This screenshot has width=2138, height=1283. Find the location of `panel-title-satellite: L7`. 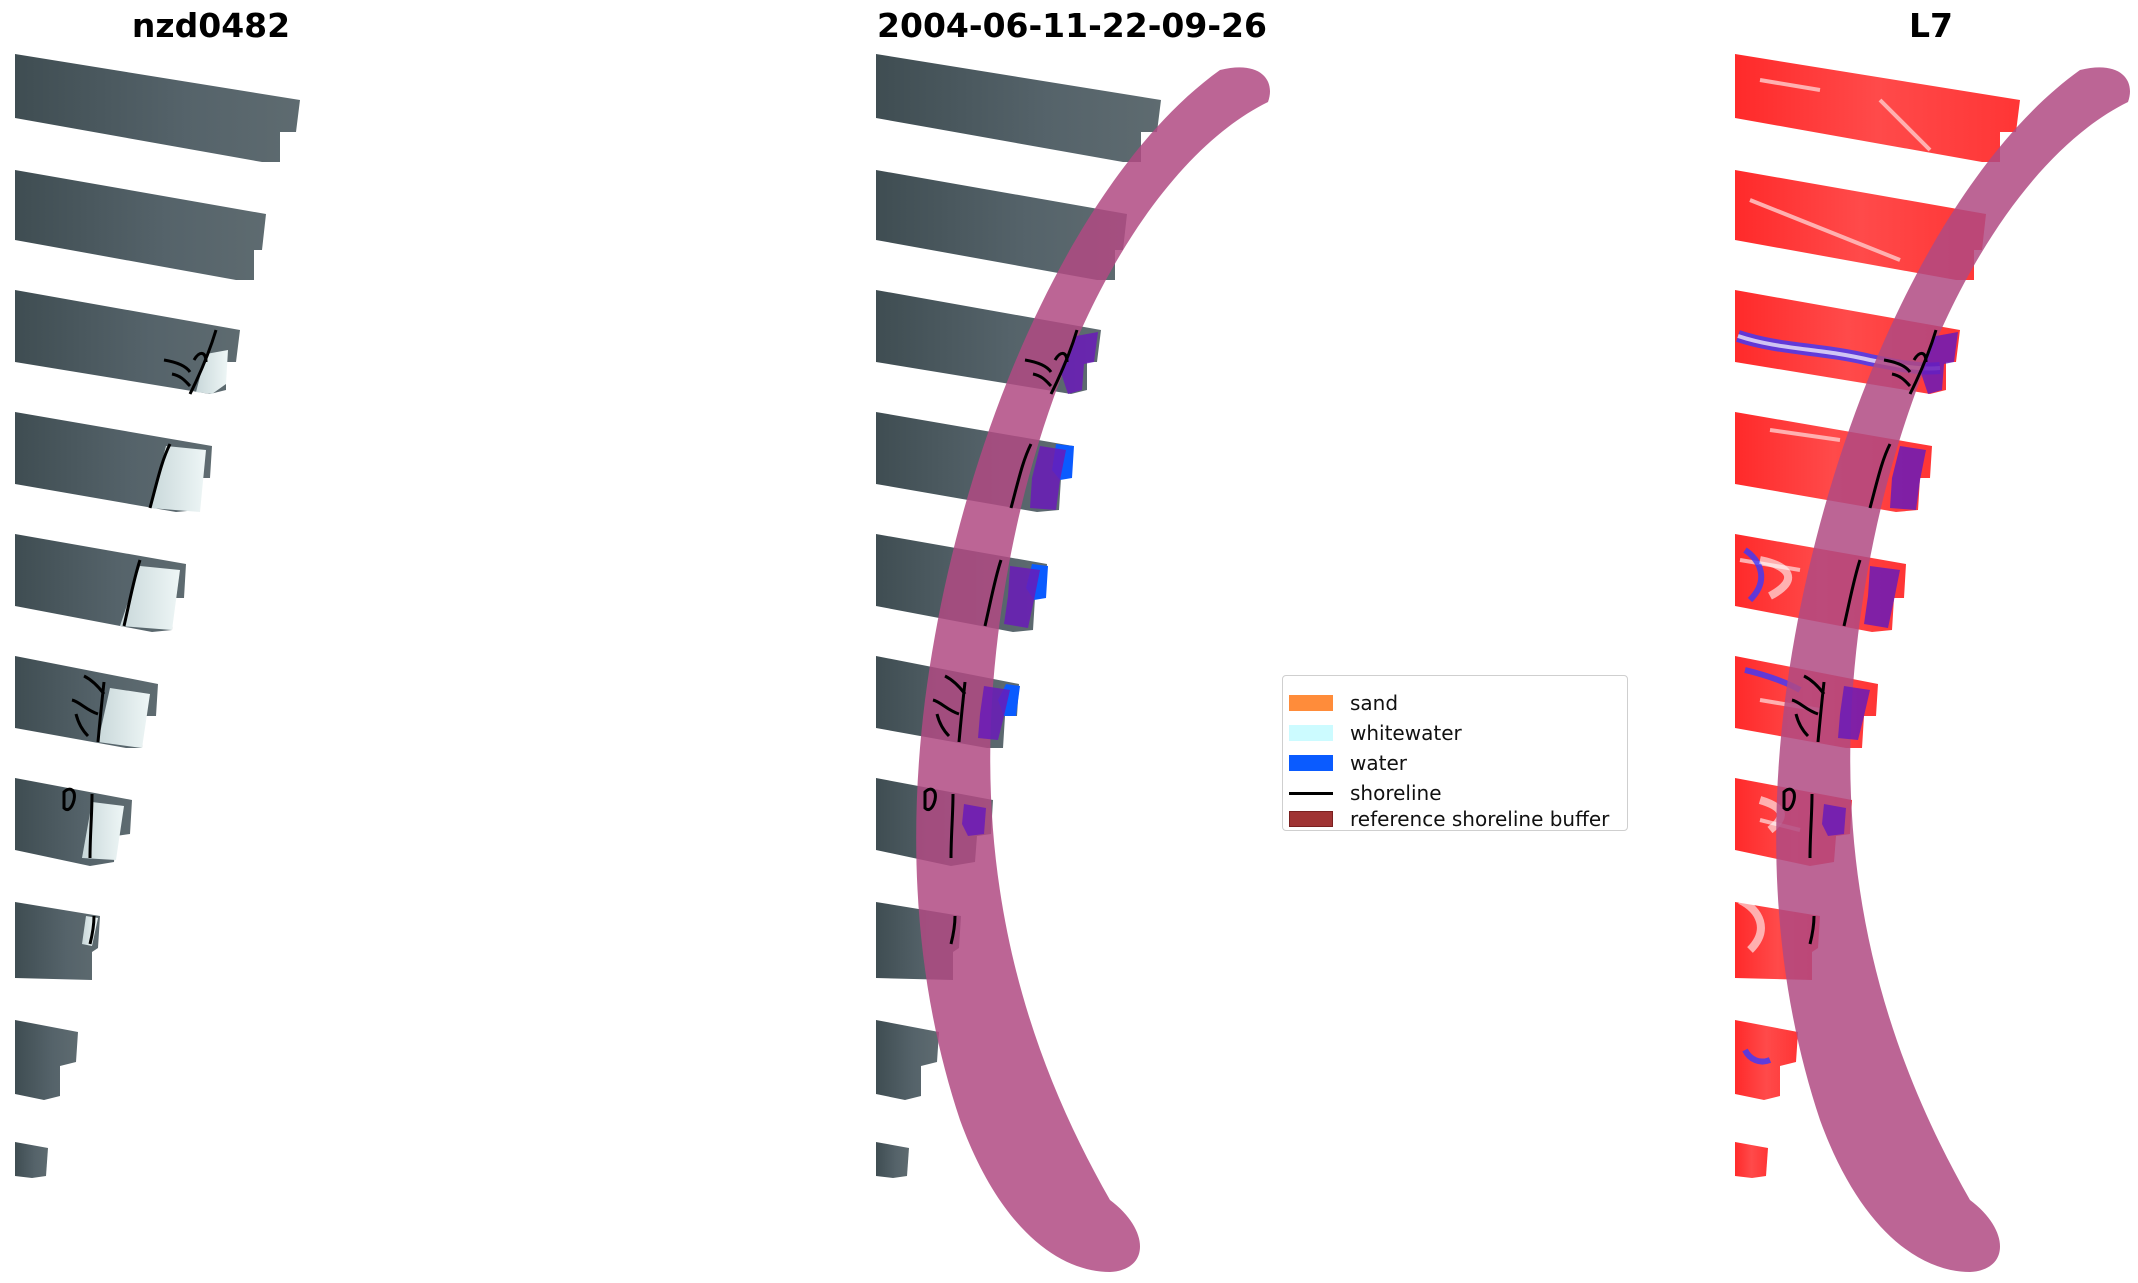

panel-title-satellite: L7 is located at coordinates (1931, 25).